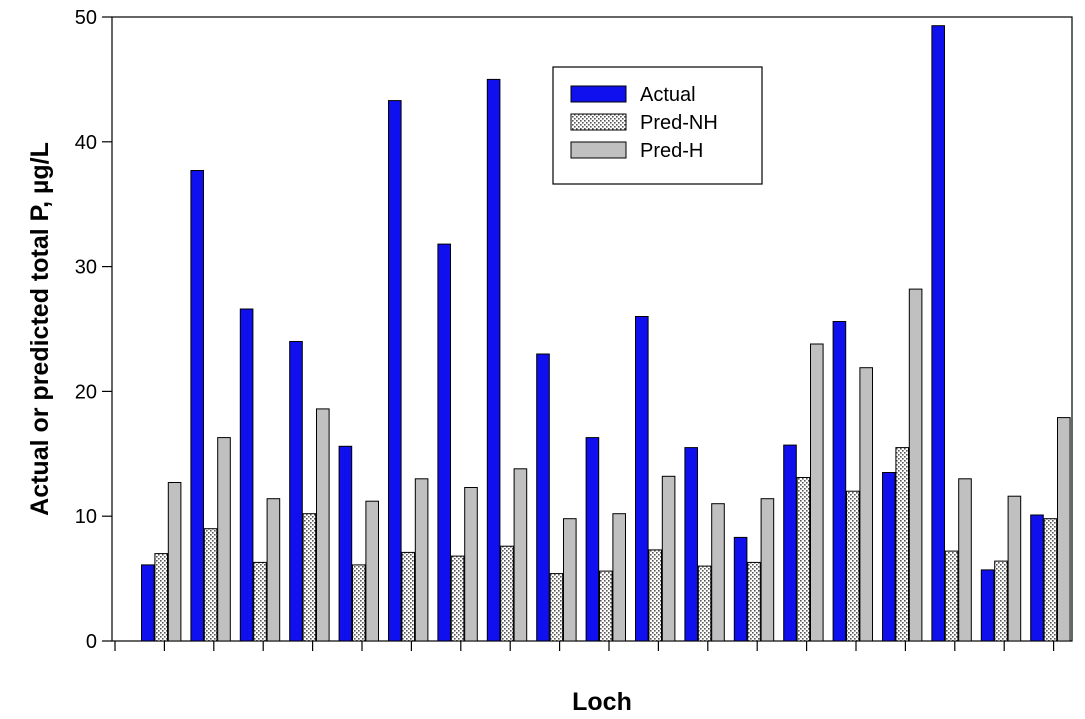  What do you see at coordinates (93, 330) in the screenshot?
I see `y-axis: 0 10 20 30 40 50` at bounding box center [93, 330].